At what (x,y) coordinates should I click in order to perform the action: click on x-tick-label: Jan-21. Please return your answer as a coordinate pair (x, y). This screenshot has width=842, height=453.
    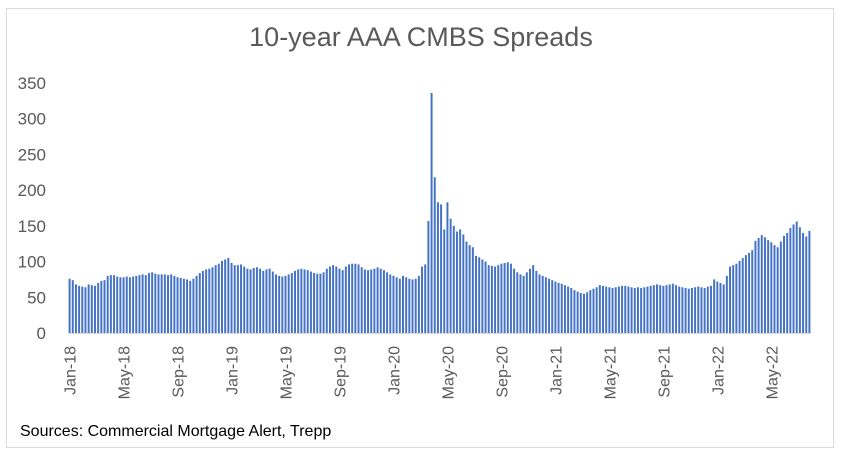
    Looking at the image, I should click on (556, 370).